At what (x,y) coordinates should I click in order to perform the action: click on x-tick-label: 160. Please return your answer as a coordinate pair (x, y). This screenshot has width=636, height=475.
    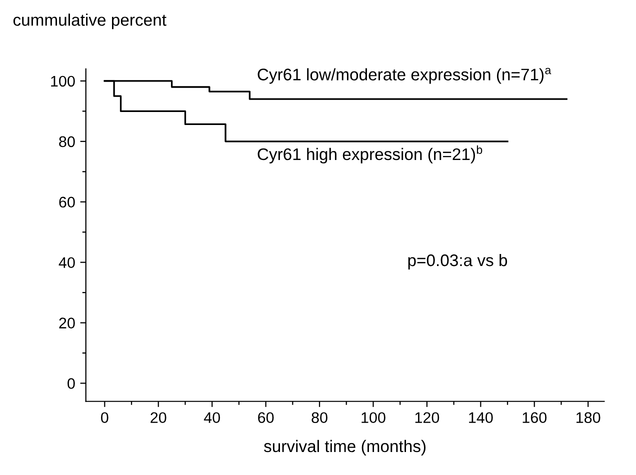
    Looking at the image, I should click on (534, 418).